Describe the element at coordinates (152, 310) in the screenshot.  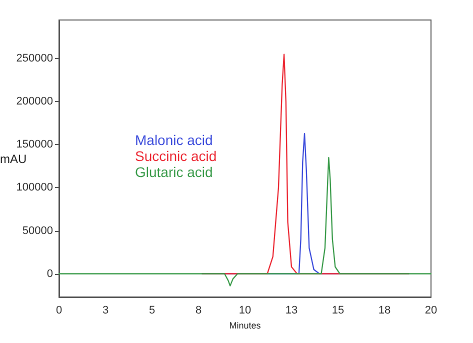
I see `x-tick-label: 5` at that location.